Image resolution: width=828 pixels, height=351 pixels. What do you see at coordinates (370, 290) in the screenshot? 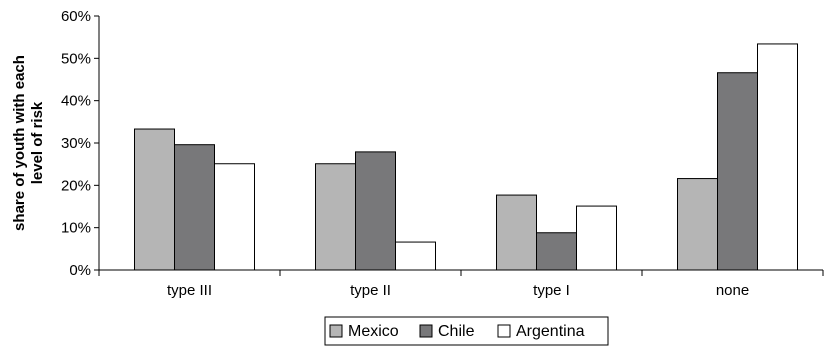
I see `x-tick-label: type II` at bounding box center [370, 290].